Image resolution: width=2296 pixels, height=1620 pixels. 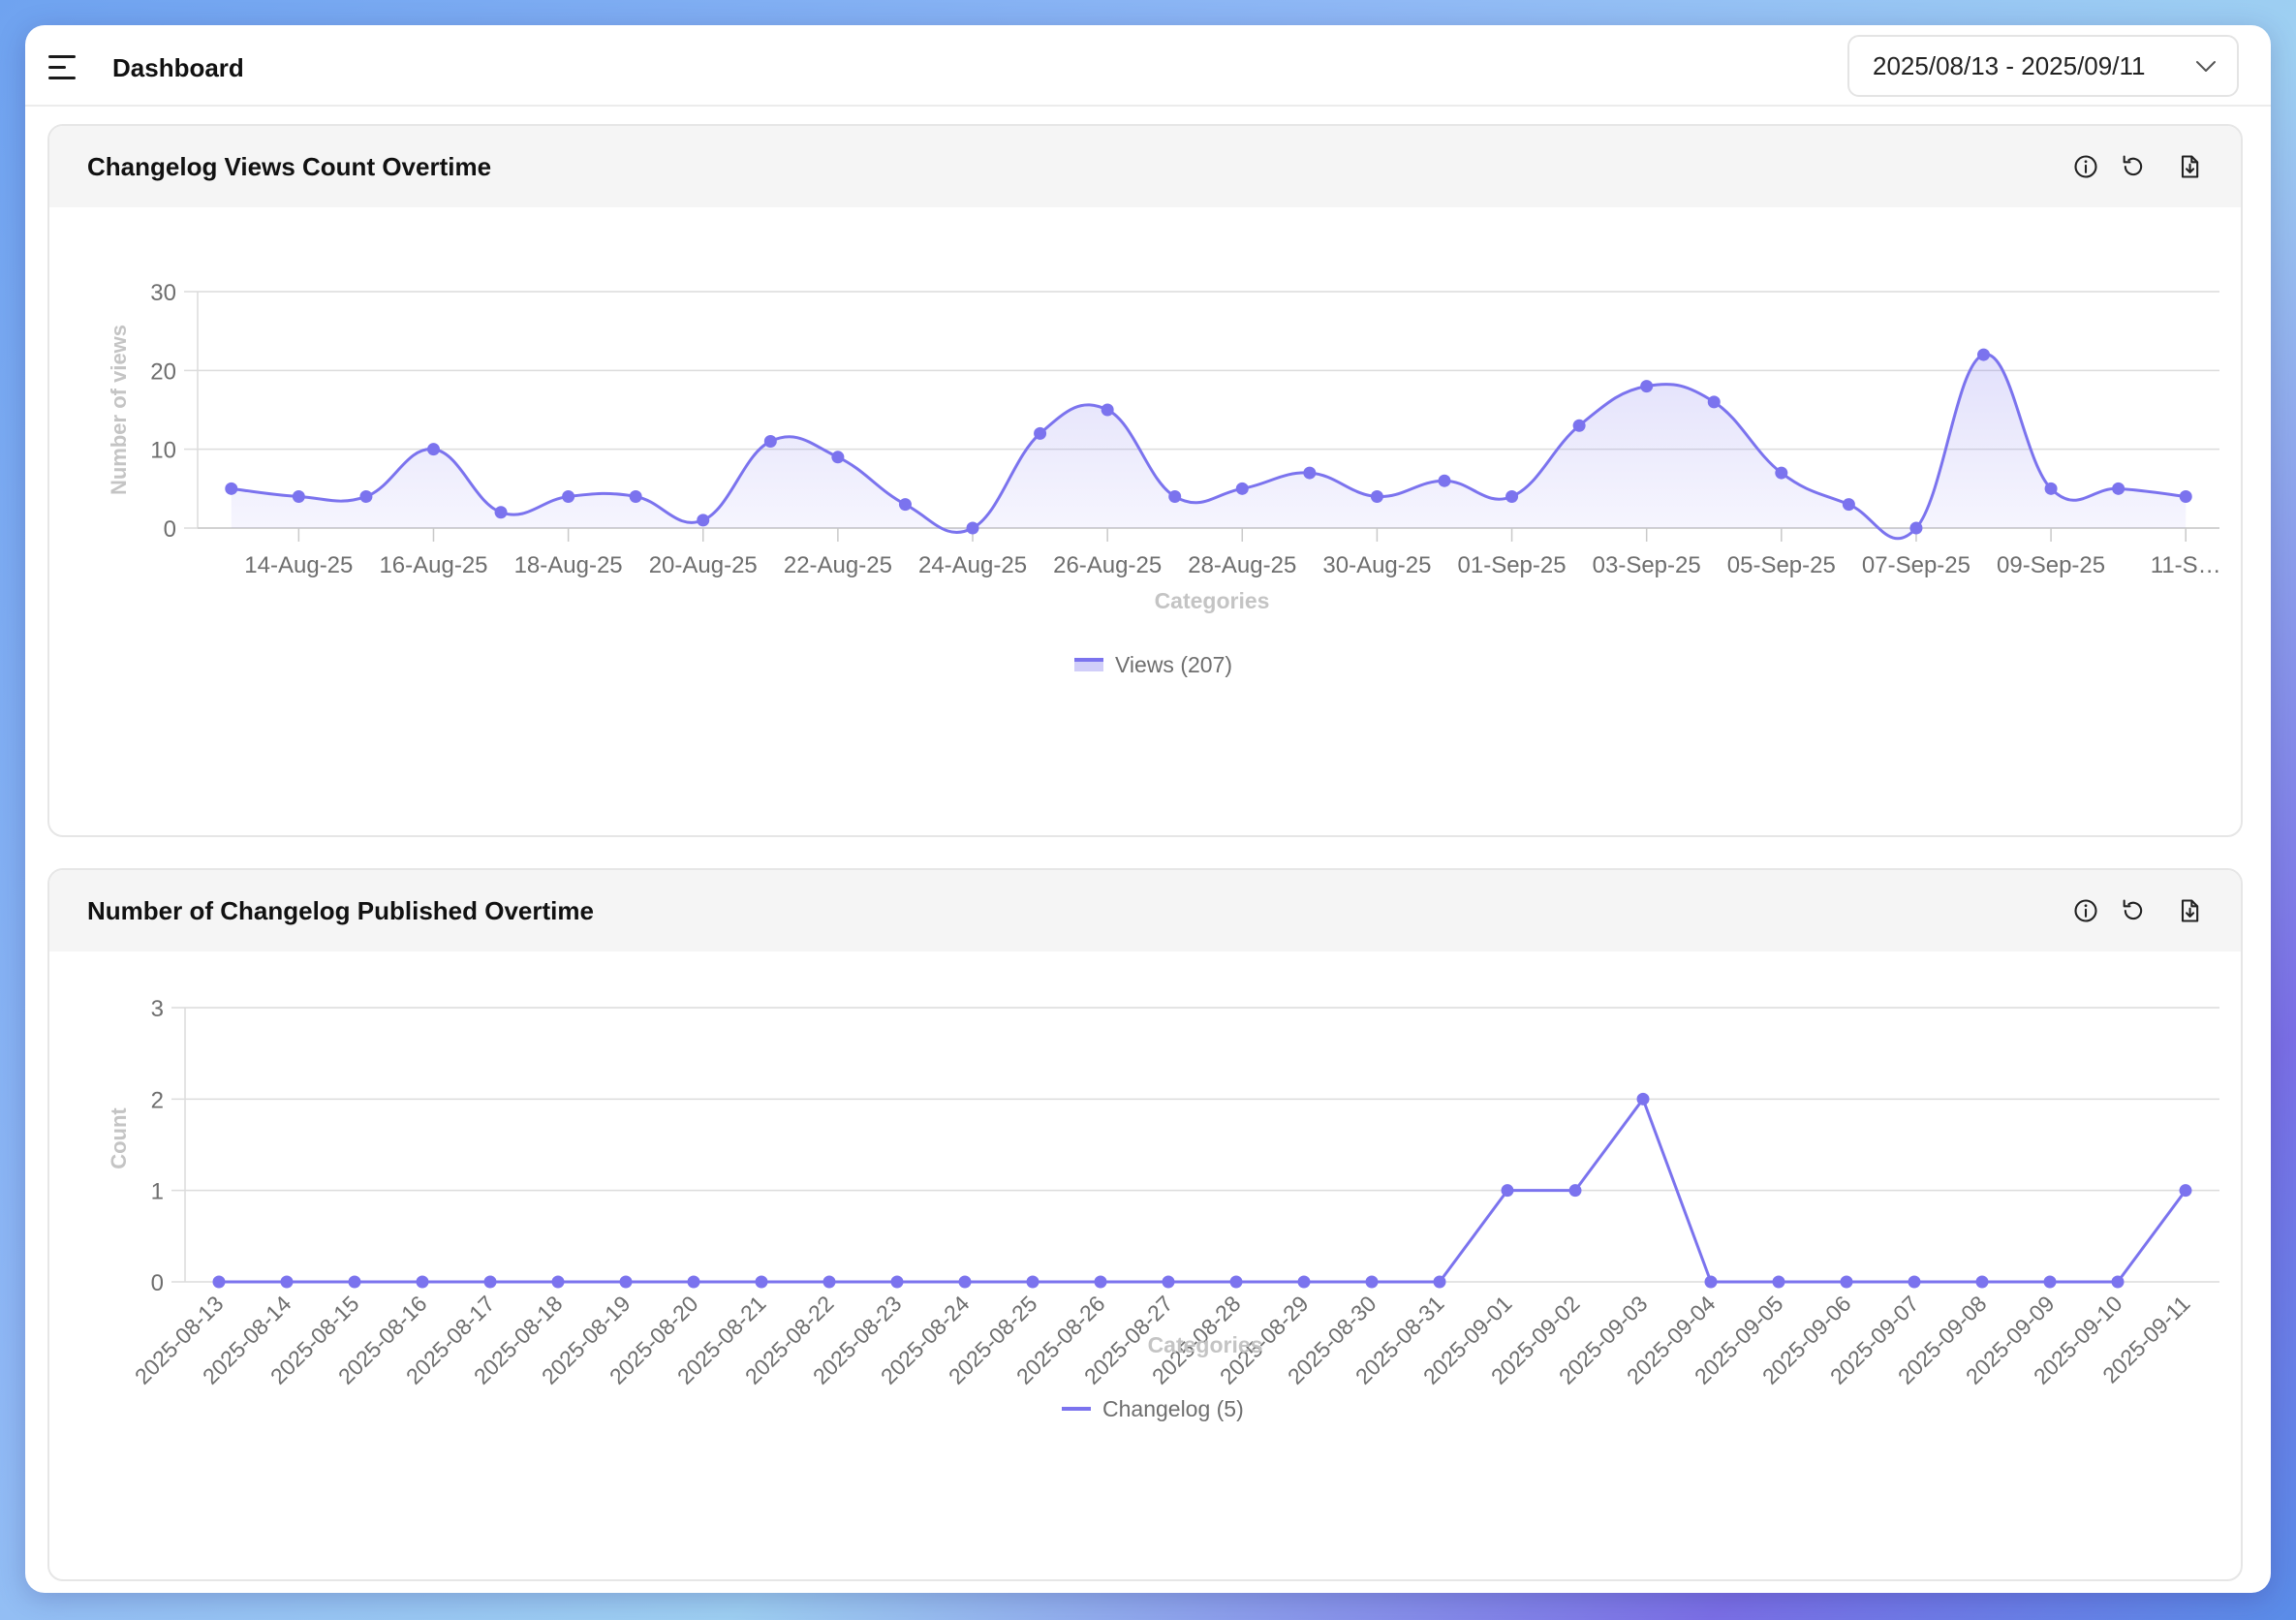 I want to click on series-area, so click(x=1209, y=446).